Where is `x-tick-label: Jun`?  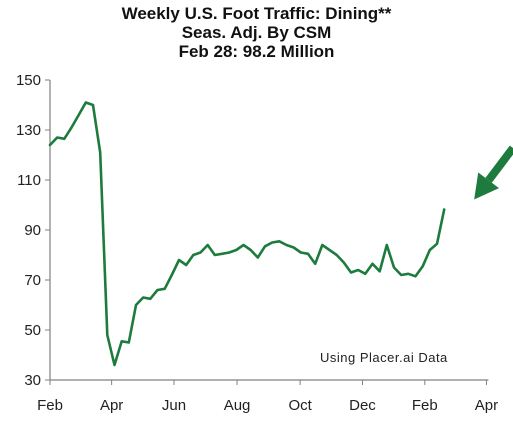
x-tick-label: Jun is located at coordinates (174, 405).